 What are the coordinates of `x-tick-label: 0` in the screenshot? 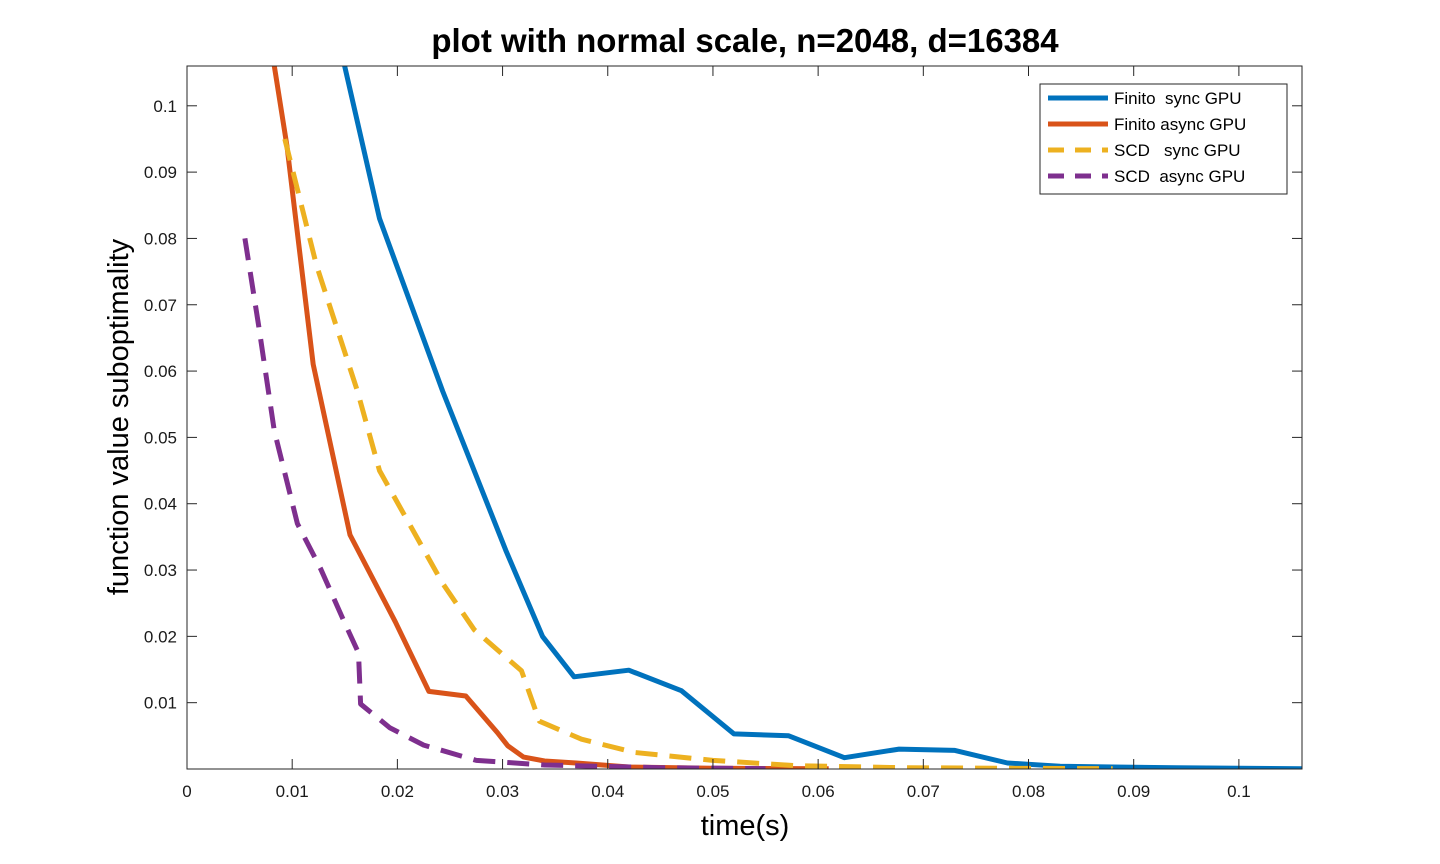 It's located at (186, 791).